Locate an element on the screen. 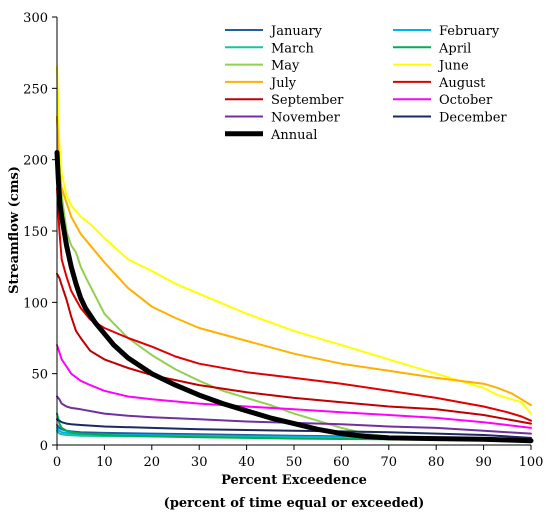  series-line-december is located at coordinates (294, 428).